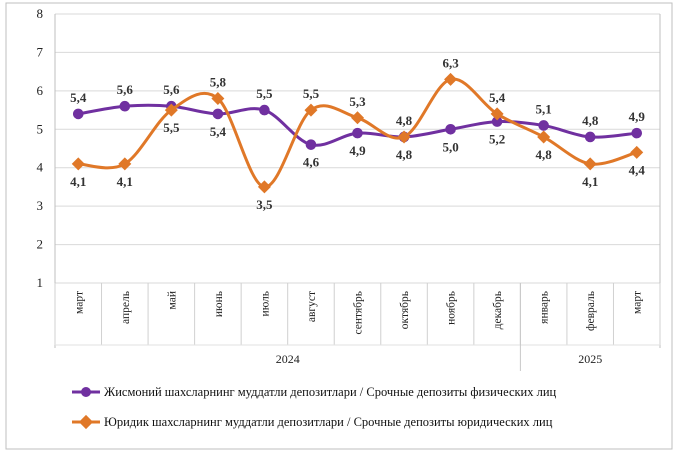  I want to click on x-tick-label: апрель, so click(126, 307).